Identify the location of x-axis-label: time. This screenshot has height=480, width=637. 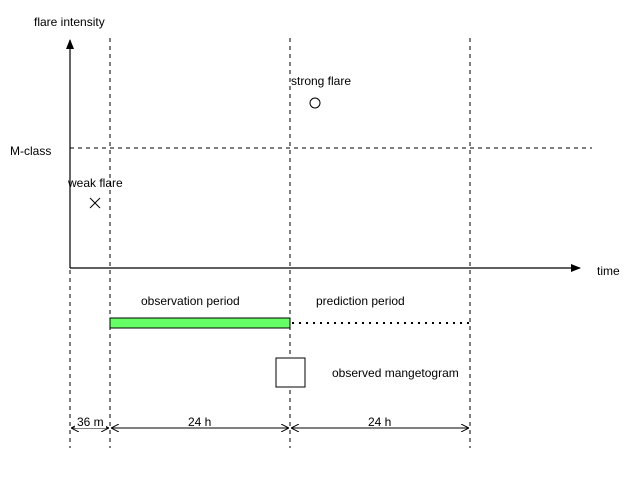
(608, 271).